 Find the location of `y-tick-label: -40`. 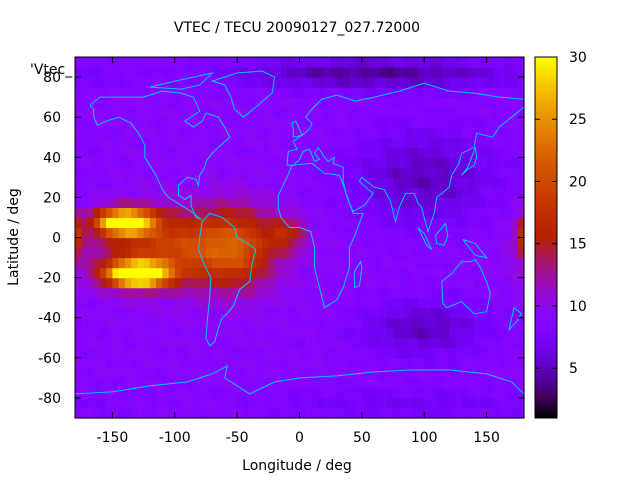

y-tick-label: -40 is located at coordinates (49, 319).